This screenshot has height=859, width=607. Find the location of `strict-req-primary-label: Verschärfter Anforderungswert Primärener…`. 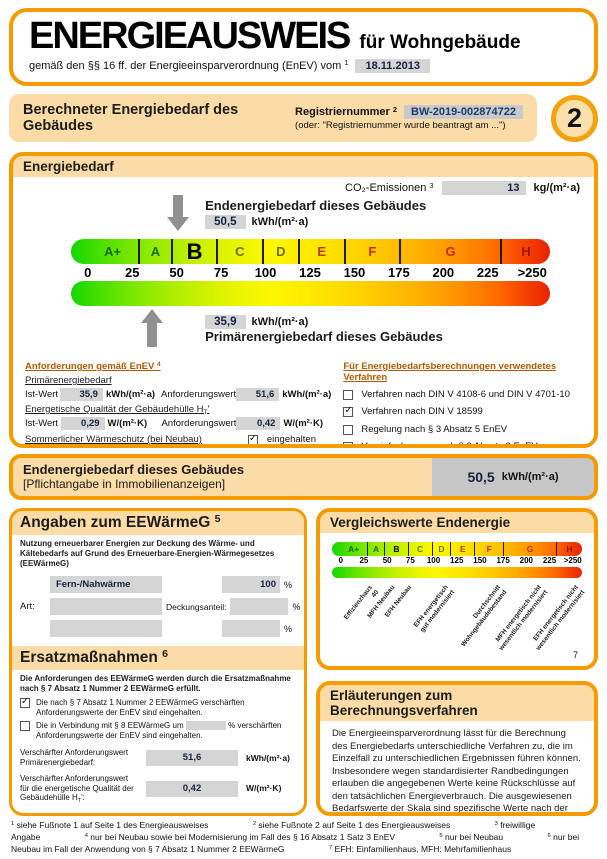

strict-req-primary-label: Verschärfter Anforderungswert Primärener… is located at coordinates (74, 757).